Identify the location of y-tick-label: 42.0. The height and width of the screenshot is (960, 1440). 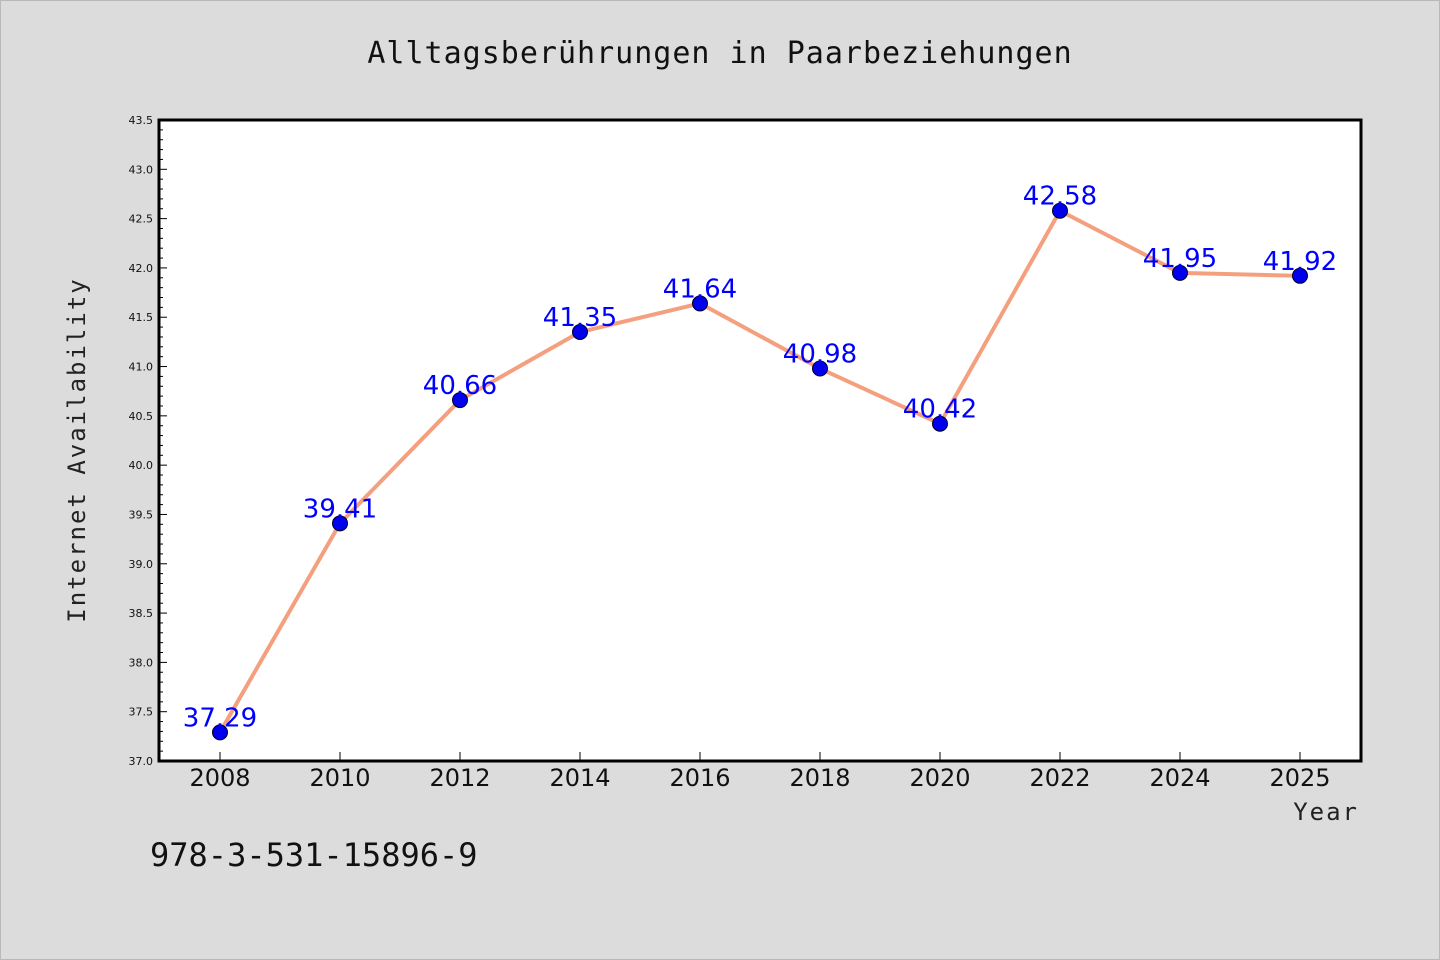
(141, 268).